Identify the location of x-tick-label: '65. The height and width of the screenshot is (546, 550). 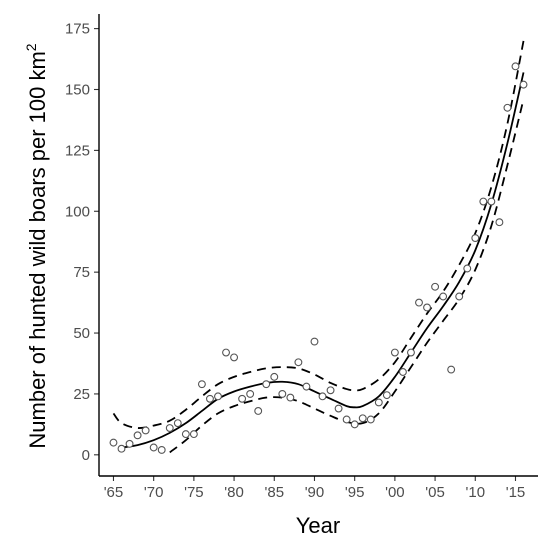
(114, 492).